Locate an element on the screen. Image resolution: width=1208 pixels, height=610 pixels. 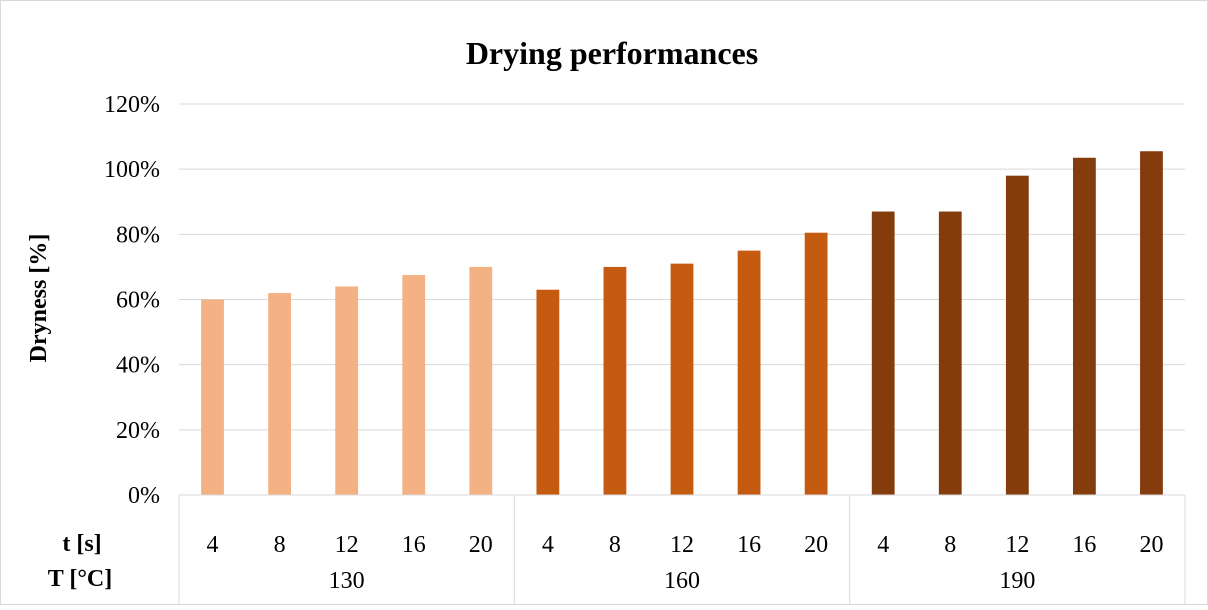
group-label: 130 is located at coordinates (347, 581).